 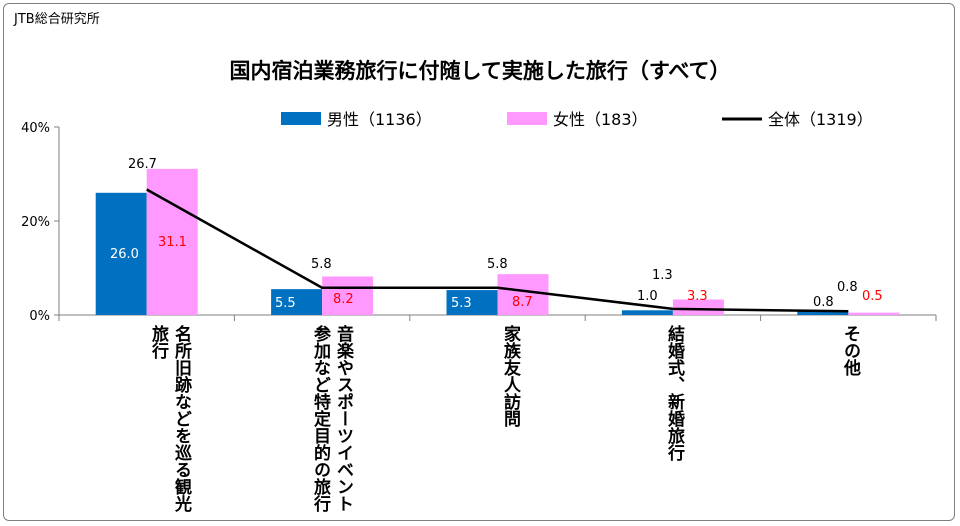 What do you see at coordinates (497, 264) in the screenshot?
I see `data-label-total-2: 5.8` at bounding box center [497, 264].